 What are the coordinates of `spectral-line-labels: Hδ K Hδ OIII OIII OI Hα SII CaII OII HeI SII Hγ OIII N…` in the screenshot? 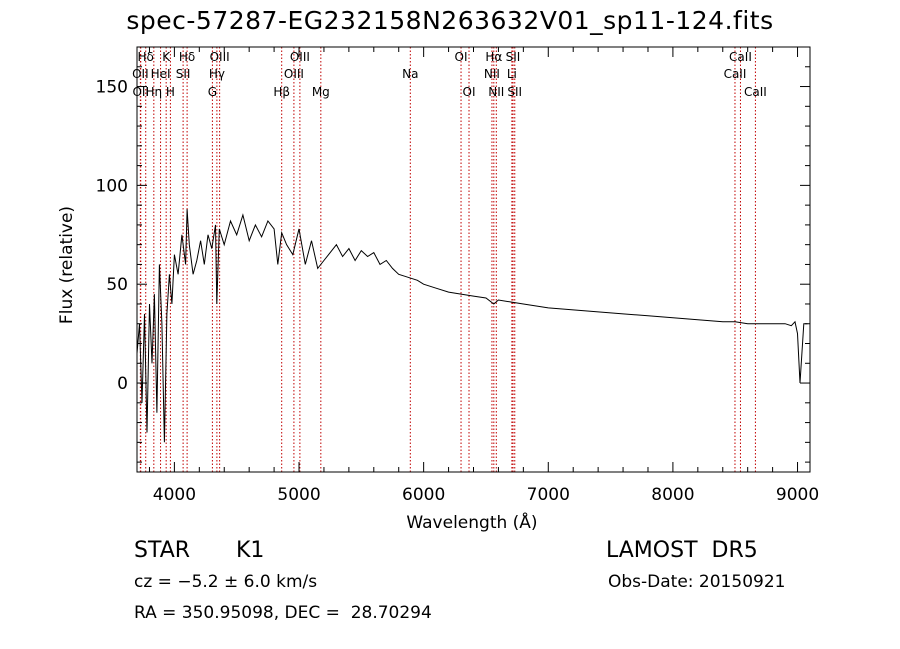 It's located at (449, 74).